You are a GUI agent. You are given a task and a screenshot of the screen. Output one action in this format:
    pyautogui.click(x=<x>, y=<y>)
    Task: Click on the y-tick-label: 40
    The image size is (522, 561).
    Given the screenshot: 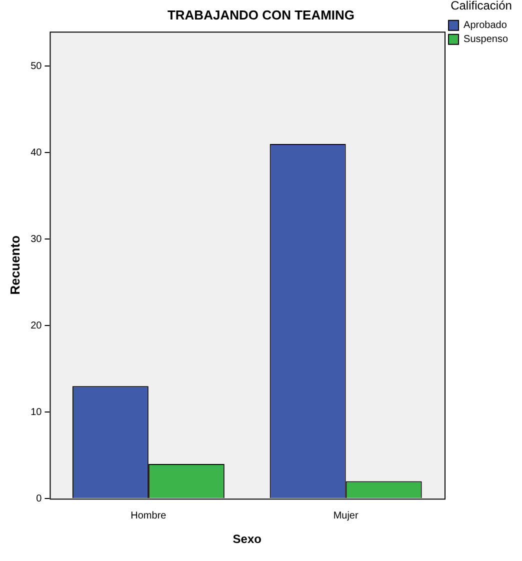 What is the action you would take?
    pyautogui.click(x=36, y=152)
    